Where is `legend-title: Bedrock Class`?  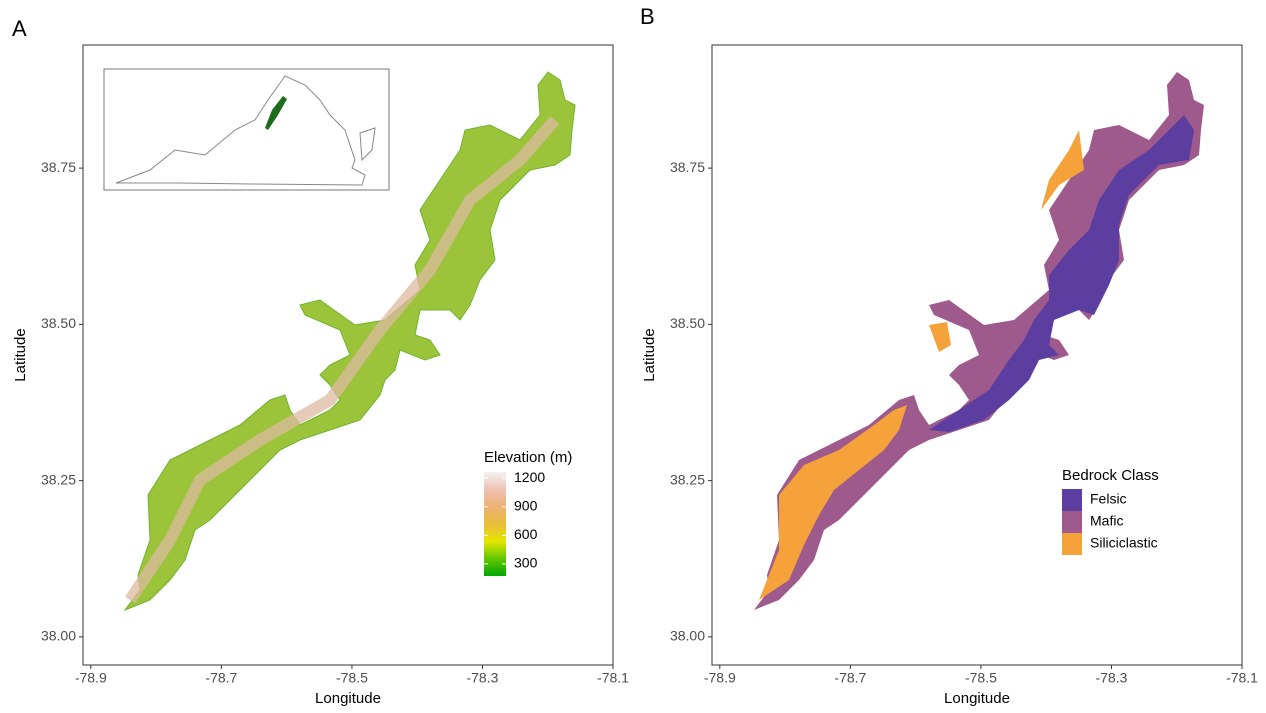
legend-title: Bedrock Class is located at coordinates (1110, 475).